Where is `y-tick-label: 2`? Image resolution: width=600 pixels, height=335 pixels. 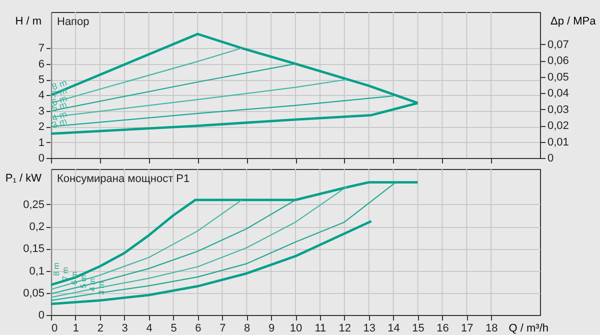
y-tick-label: 2 is located at coordinates (41, 127).